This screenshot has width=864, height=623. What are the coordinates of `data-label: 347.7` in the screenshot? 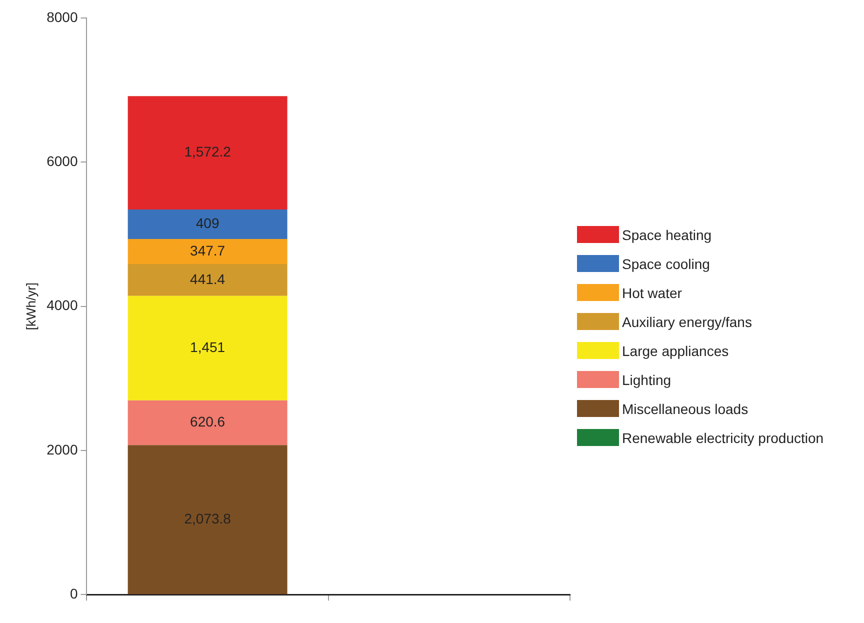 It's located at (208, 250).